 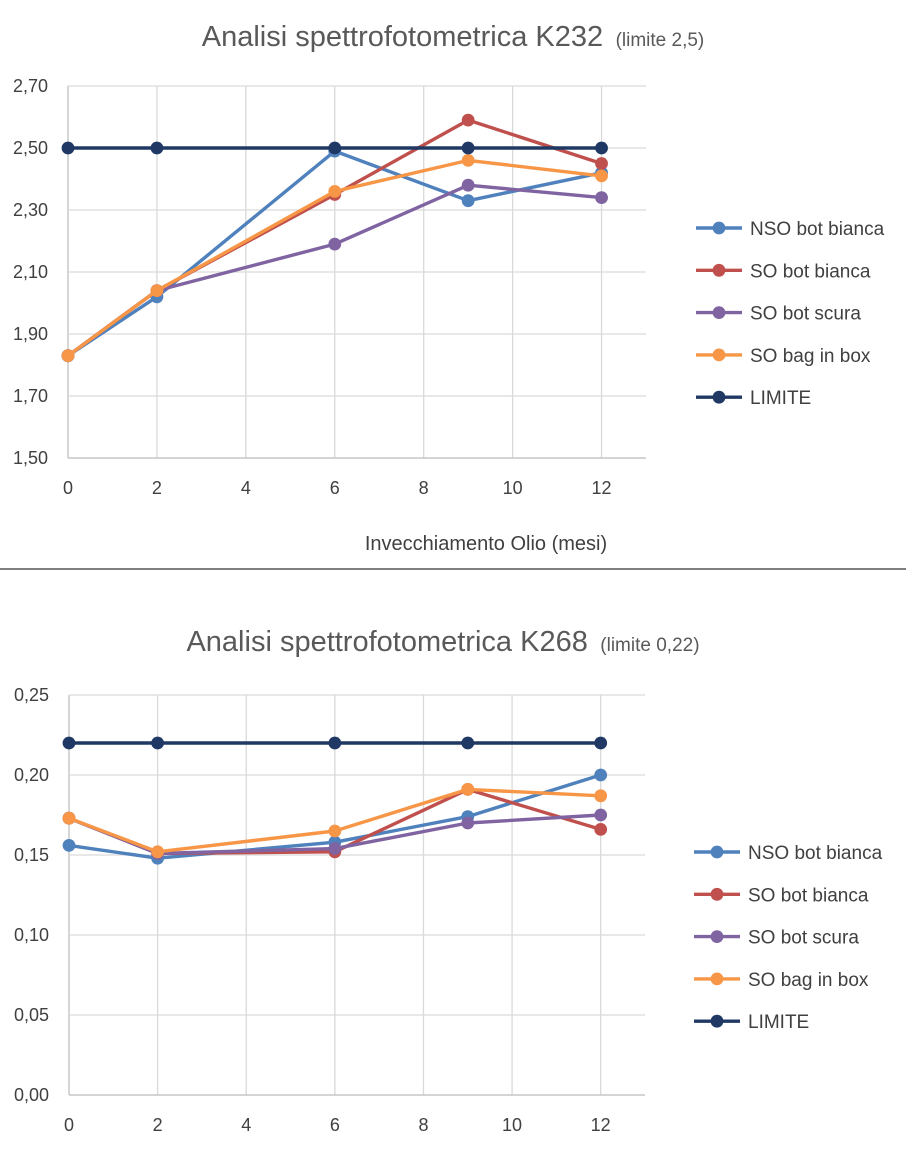 I want to click on y-tick-label: 2,30, so click(x=30, y=210).